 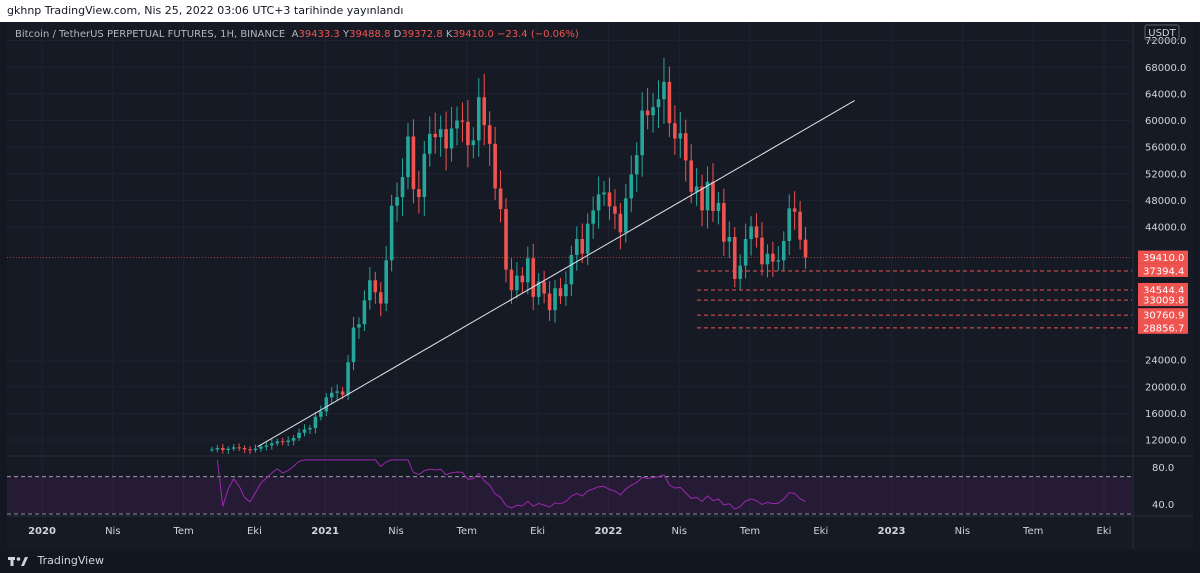 What do you see at coordinates (370, 34) in the screenshot?
I see `high-value: 39488.8` at bounding box center [370, 34].